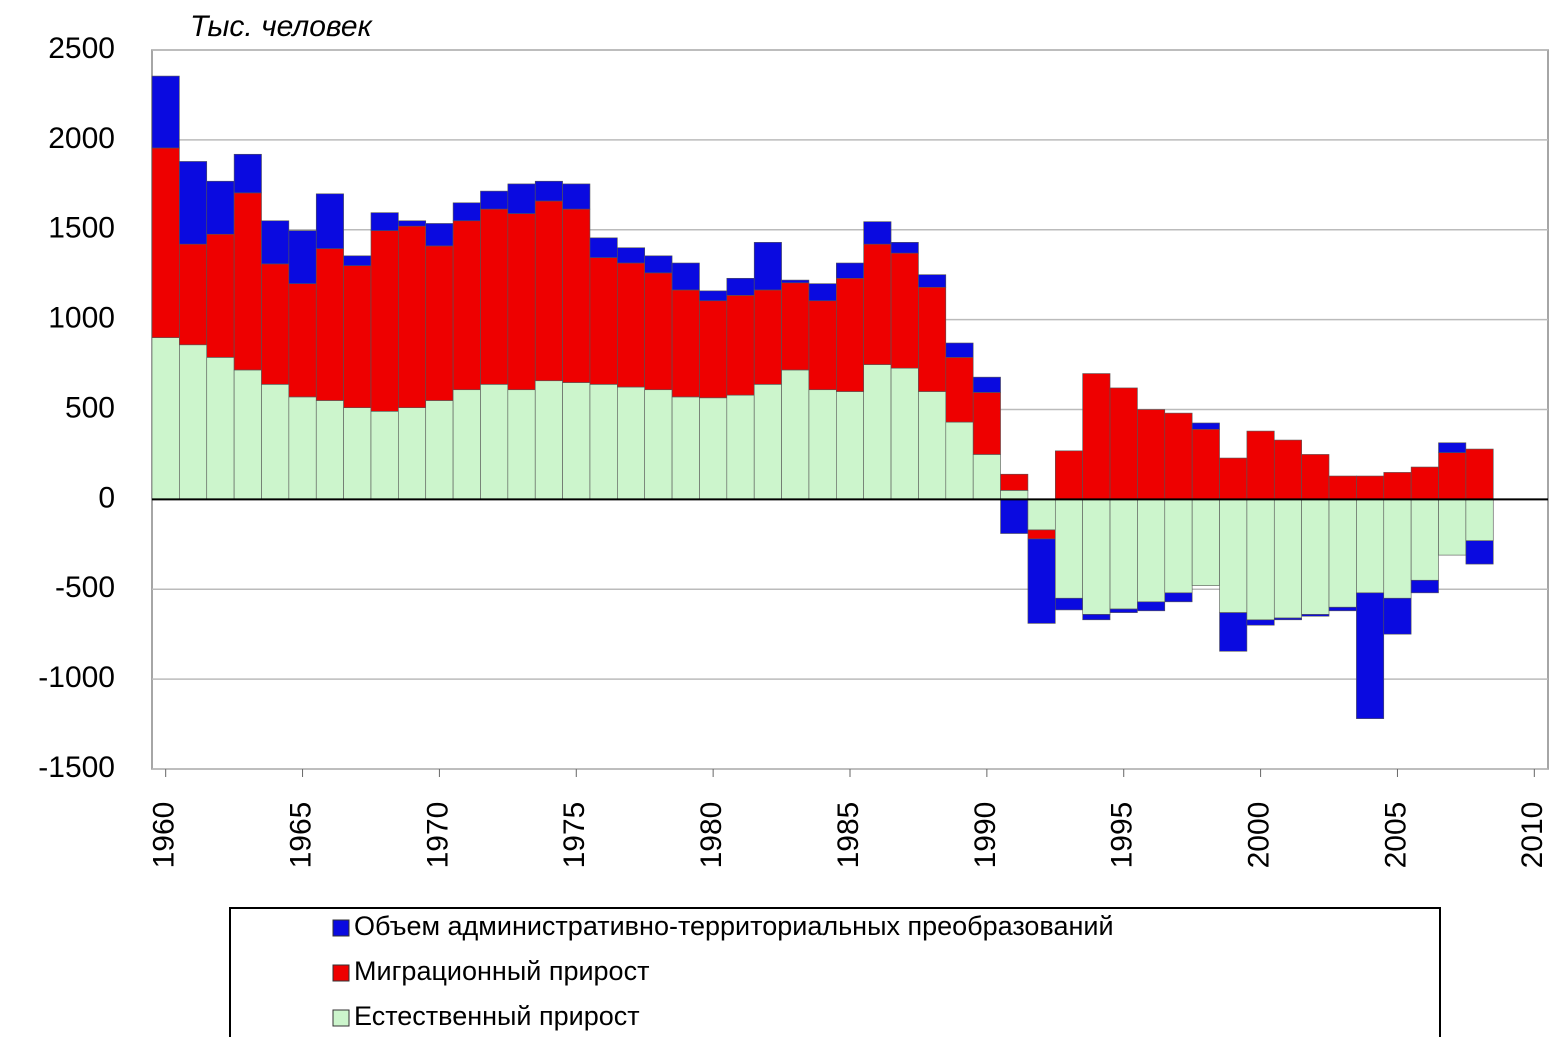 The width and height of the screenshot is (1553, 1037). What do you see at coordinates (1259, 835) in the screenshot?
I see `x-tick-label: 2000` at bounding box center [1259, 835].